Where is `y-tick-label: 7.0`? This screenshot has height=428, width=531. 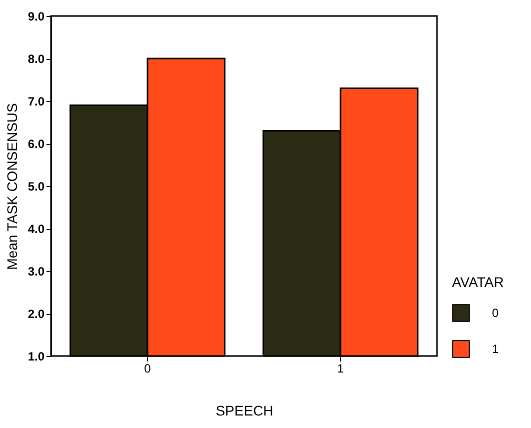
y-tick-label: 7.0 is located at coordinates (36, 101).